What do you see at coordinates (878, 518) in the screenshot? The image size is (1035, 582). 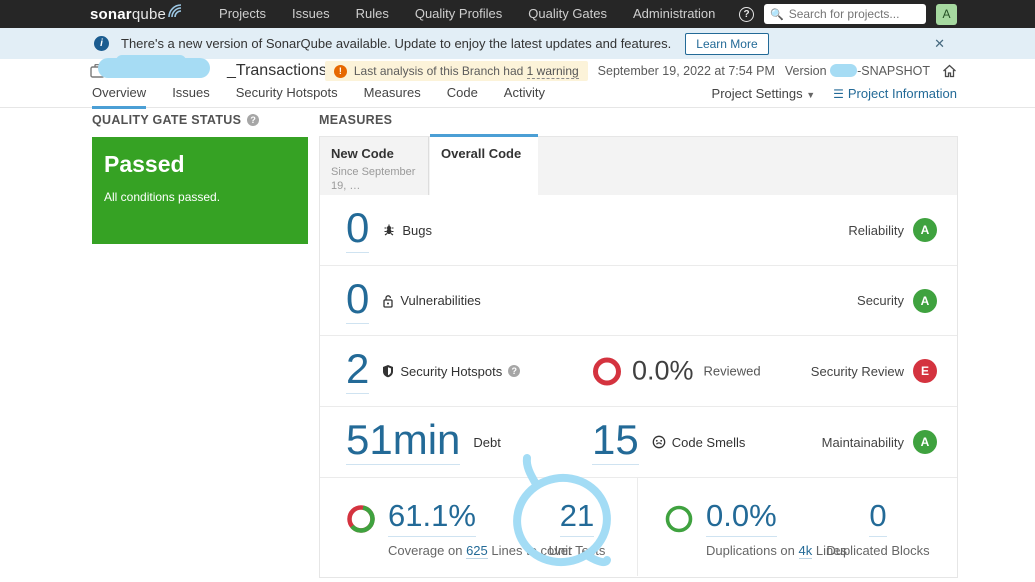 I see `duplicated-blocks-count-link: 0` at bounding box center [878, 518].